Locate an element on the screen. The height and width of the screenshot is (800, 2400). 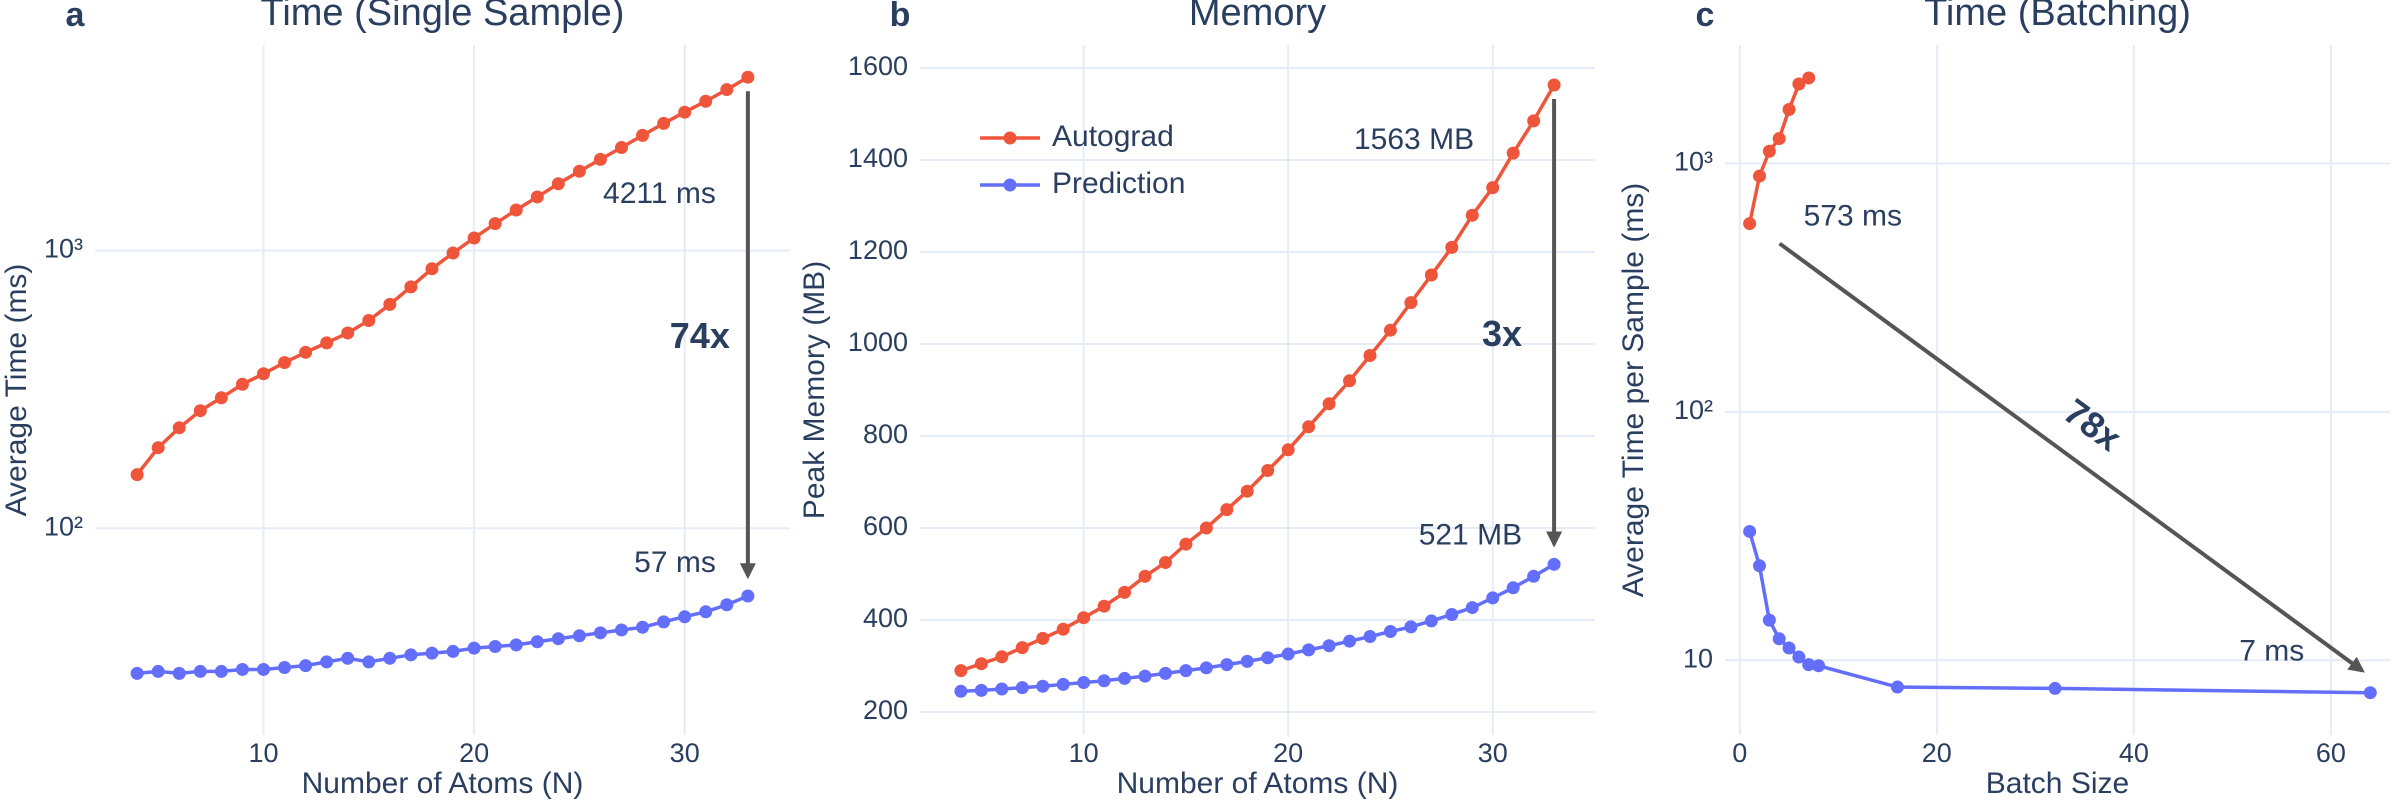
y-tick-label: 1400 is located at coordinates (878, 158).